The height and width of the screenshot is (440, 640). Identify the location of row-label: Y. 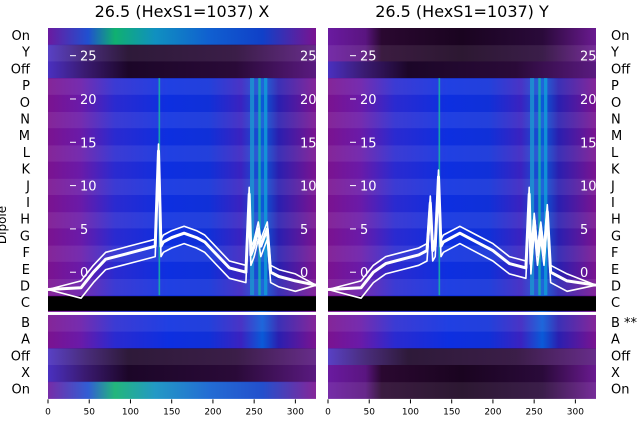
(25, 53).